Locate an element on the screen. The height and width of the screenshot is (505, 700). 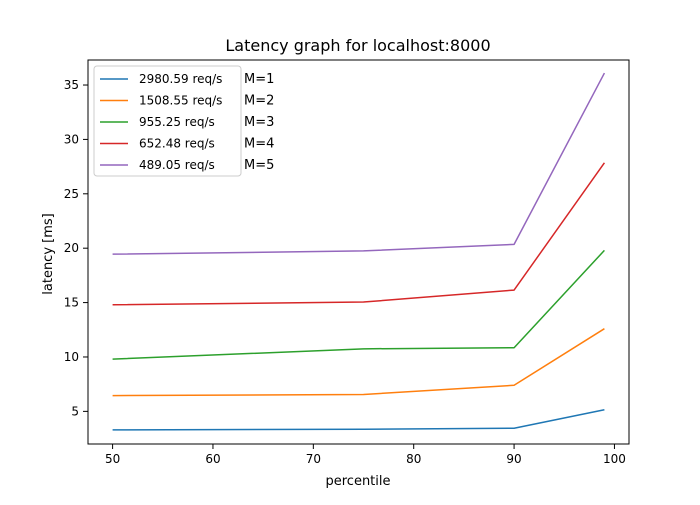
y-tick-label: 25 is located at coordinates (71, 194).